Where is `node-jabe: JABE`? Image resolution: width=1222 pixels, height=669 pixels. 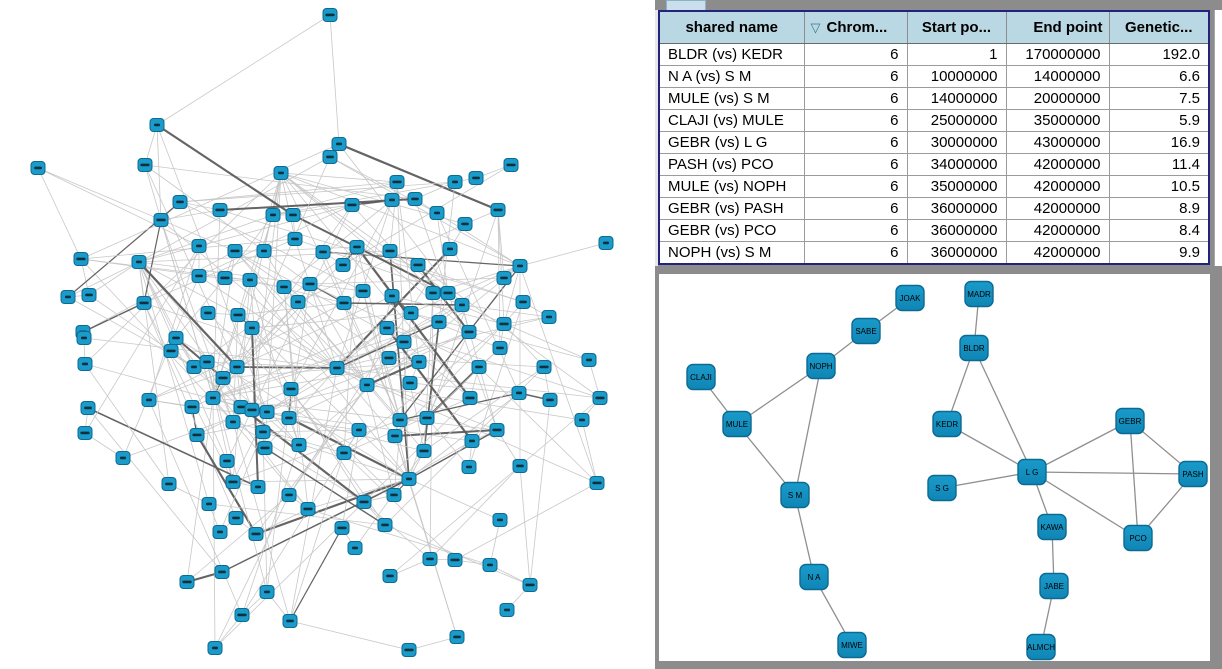 node-jabe: JABE is located at coordinates (1054, 586).